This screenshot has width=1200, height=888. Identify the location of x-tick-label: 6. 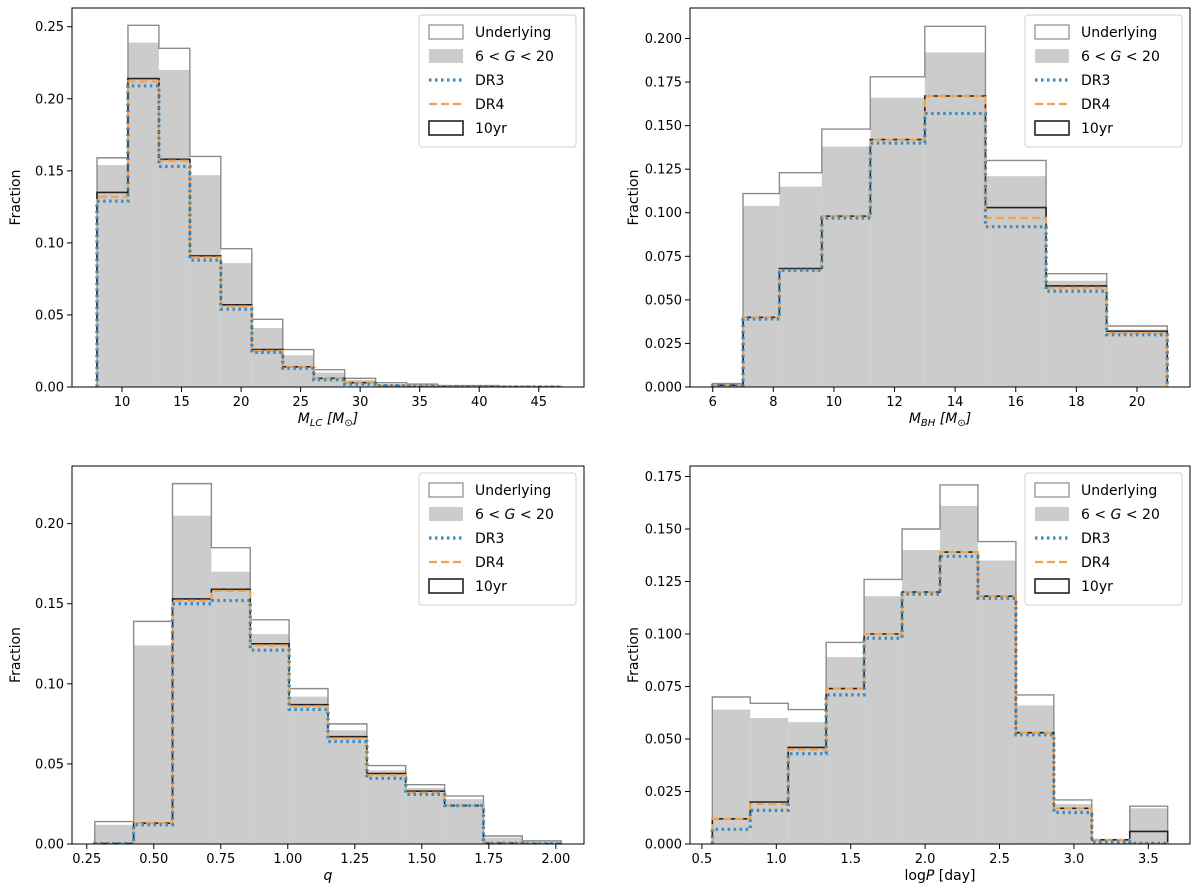
(713, 402).